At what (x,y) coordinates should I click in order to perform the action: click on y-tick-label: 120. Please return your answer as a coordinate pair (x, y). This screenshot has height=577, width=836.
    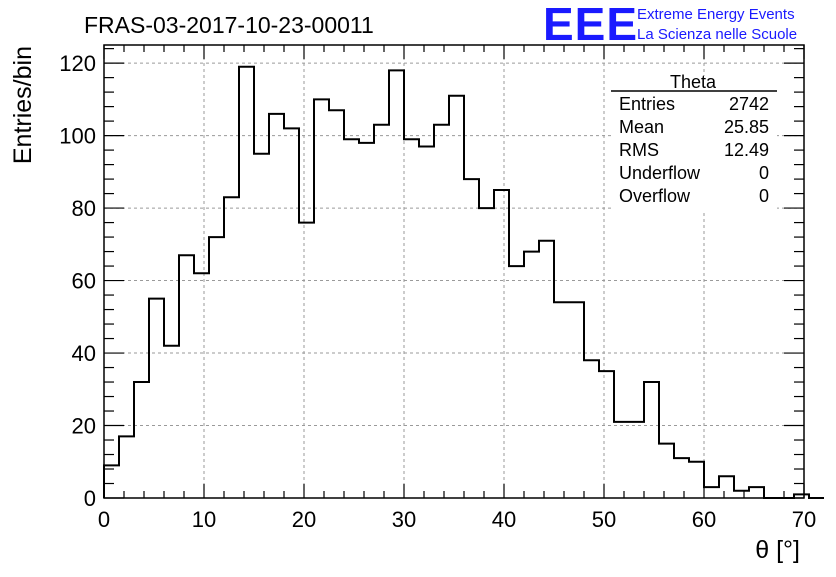
    Looking at the image, I should click on (77, 63).